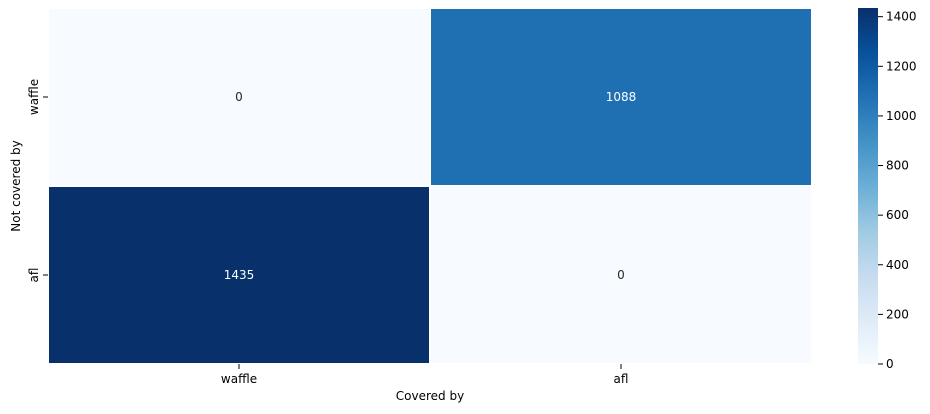 The width and height of the screenshot is (930, 414). I want to click on colorbar-tick-label: 1400, so click(901, 17).